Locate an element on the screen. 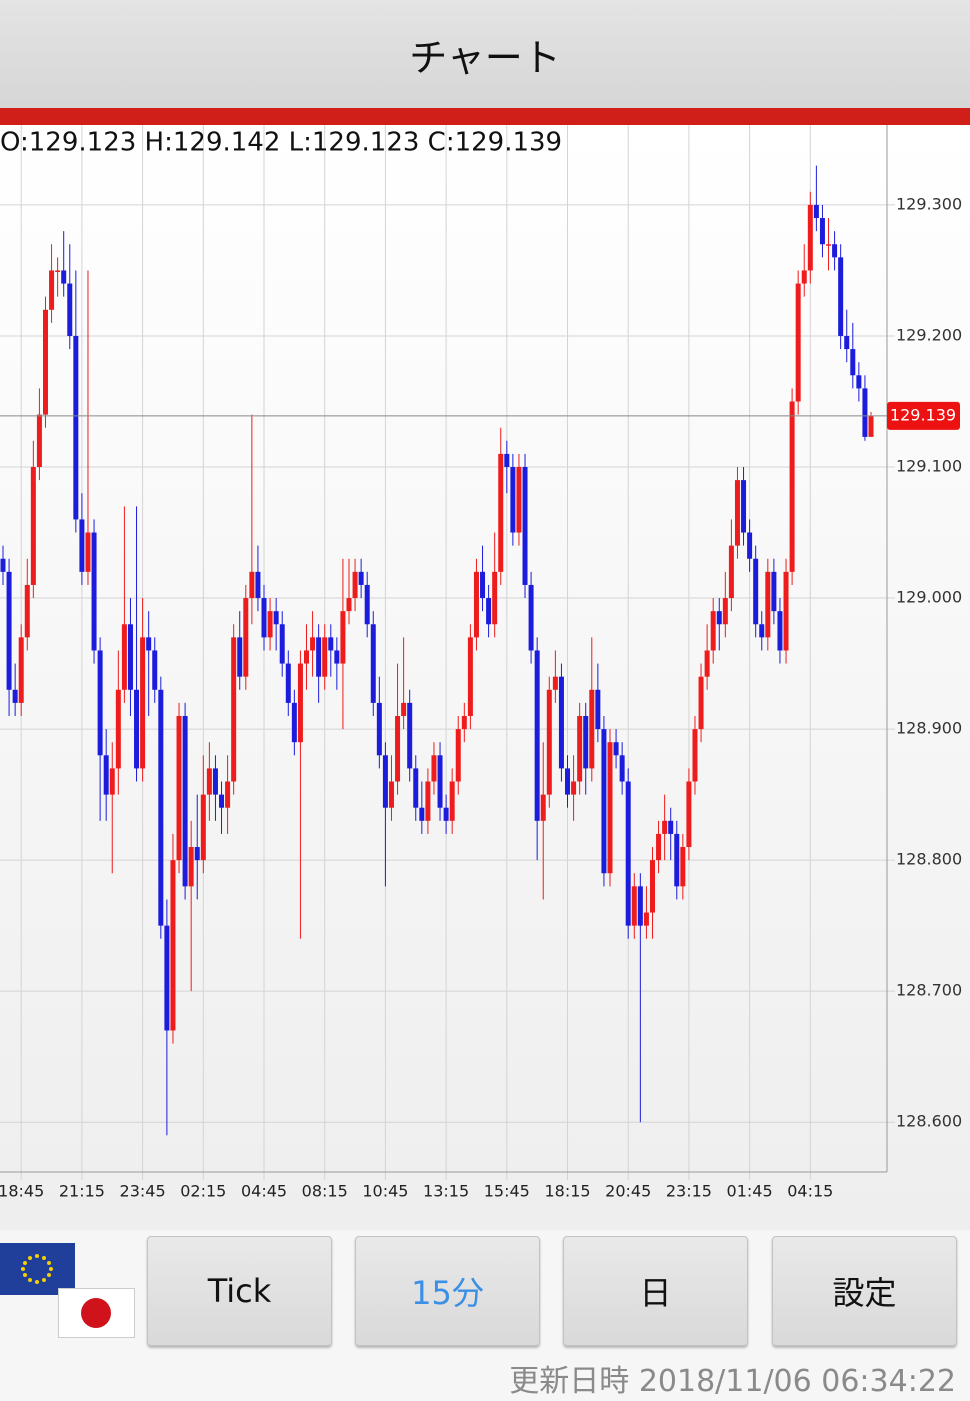 The width and height of the screenshot is (970, 1401). y-tick-label: 128.900 is located at coordinates (929, 728).